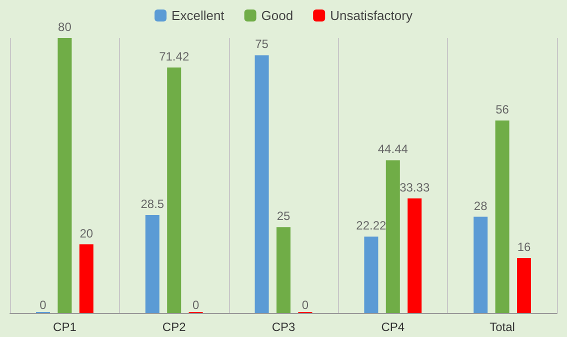 The width and height of the screenshot is (567, 337). Describe the element at coordinates (481, 205) in the screenshot. I see `data-label: 28` at that location.